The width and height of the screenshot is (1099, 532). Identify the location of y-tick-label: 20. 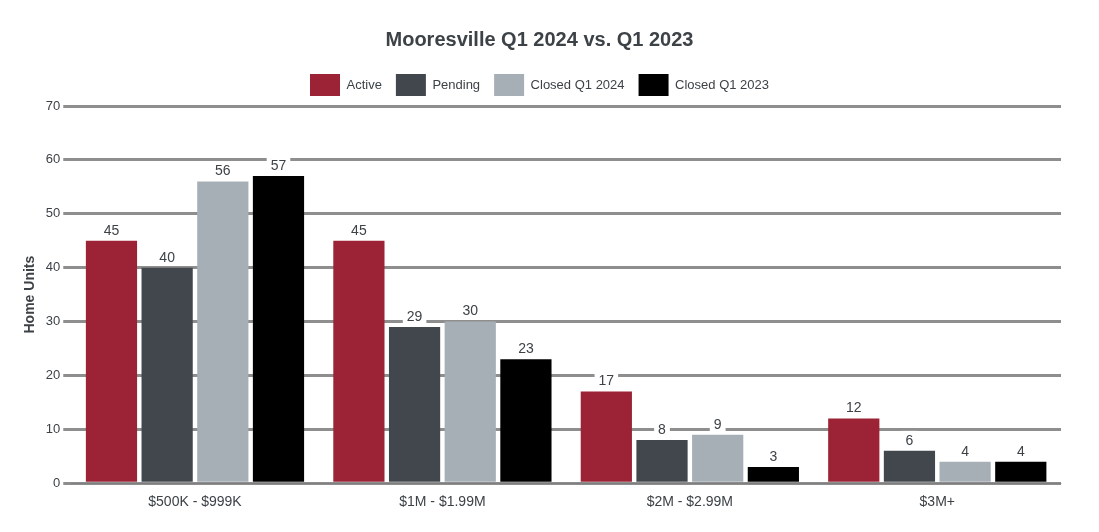
(53, 375).